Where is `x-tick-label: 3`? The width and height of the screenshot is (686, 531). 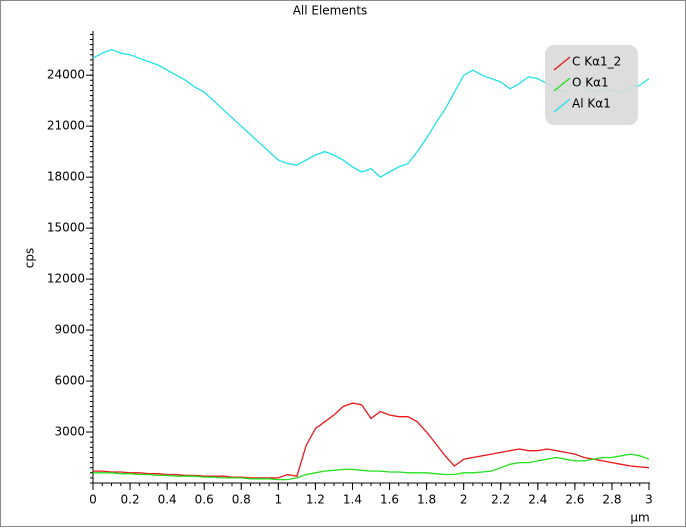 x-tick-label: 3 is located at coordinates (649, 500).